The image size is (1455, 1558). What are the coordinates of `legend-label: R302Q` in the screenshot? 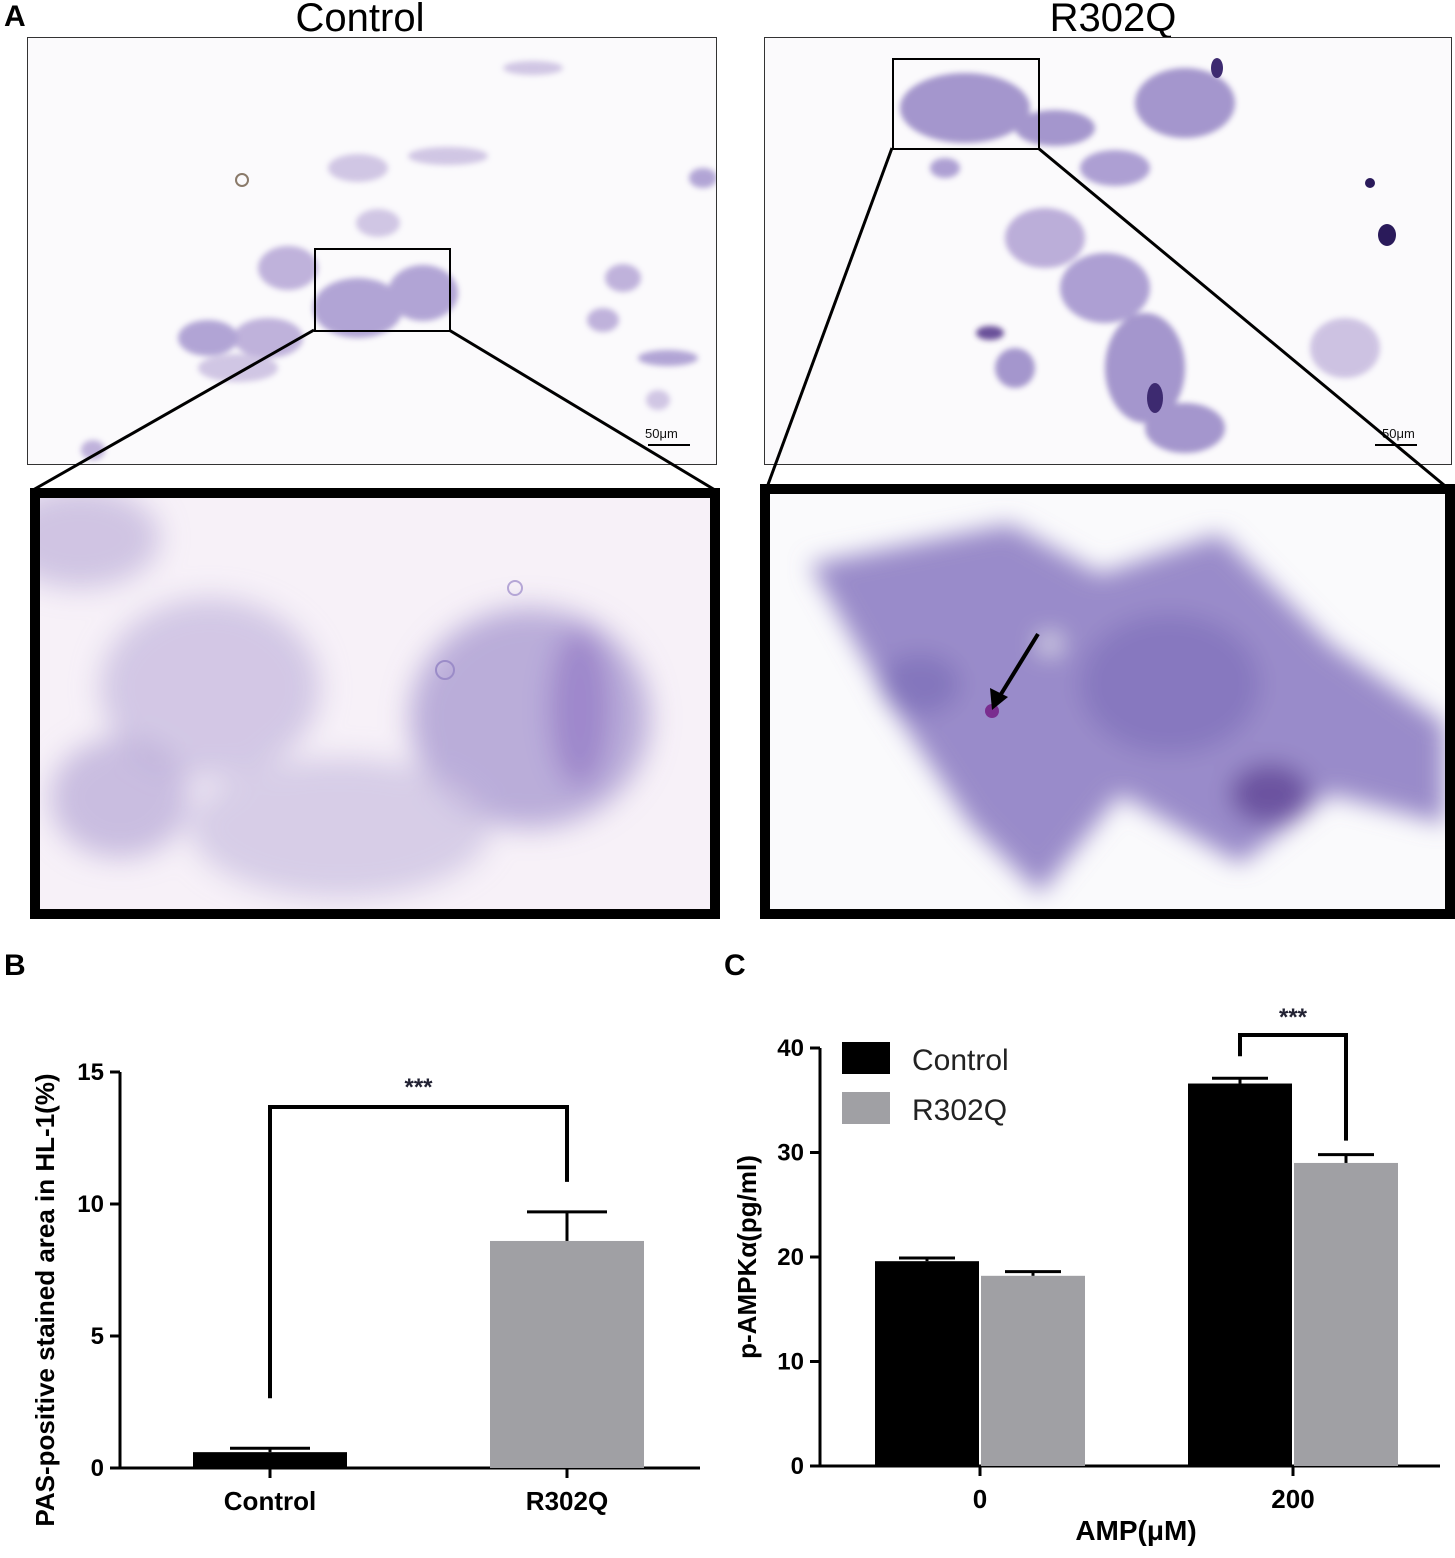 It's located at (959, 1110).